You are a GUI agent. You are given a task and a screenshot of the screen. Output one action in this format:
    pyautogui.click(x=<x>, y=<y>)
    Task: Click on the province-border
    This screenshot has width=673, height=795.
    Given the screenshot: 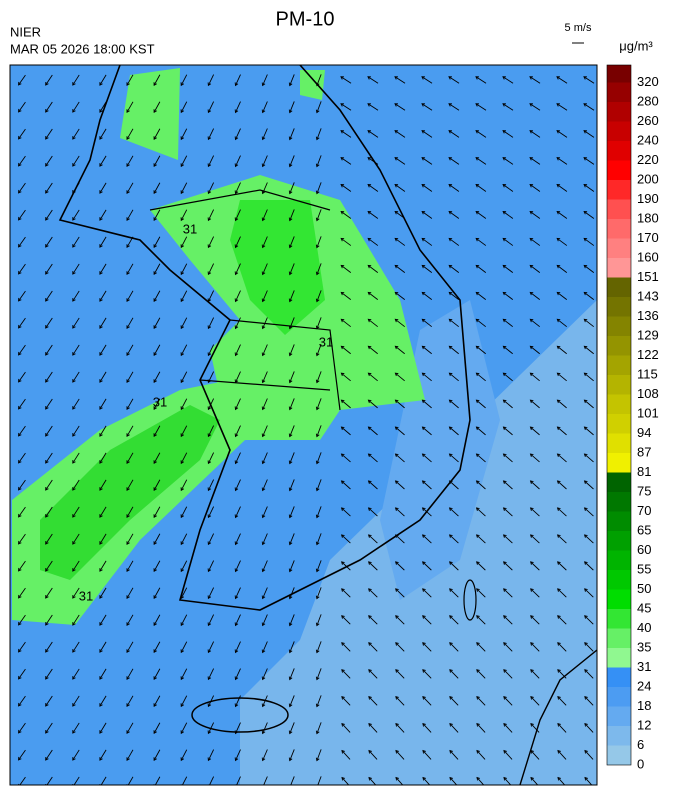 What is the action you would take?
    pyautogui.click(x=245, y=300)
    